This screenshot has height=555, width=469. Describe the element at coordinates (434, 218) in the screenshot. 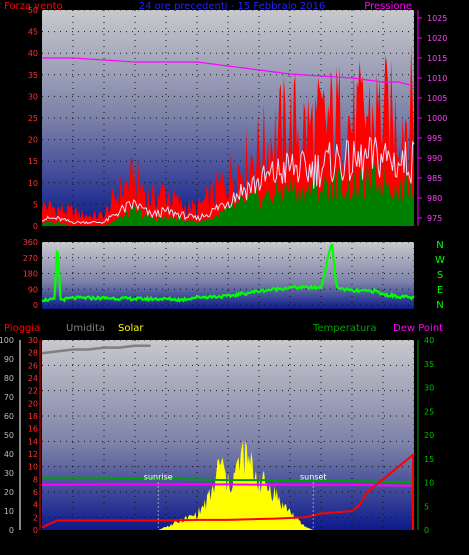

I see `pressure-y-tick: 975` at that location.